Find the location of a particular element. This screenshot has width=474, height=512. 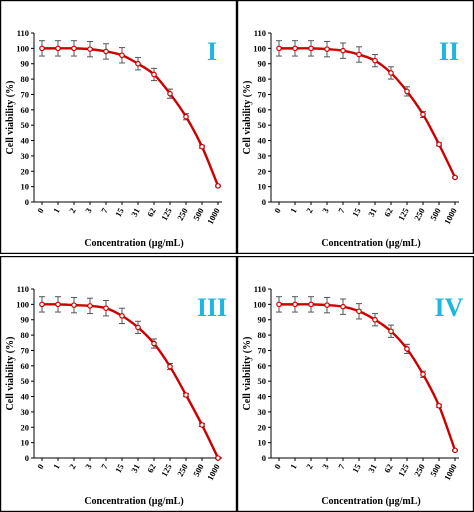

x-tick-label: 0 is located at coordinates (40, 466).